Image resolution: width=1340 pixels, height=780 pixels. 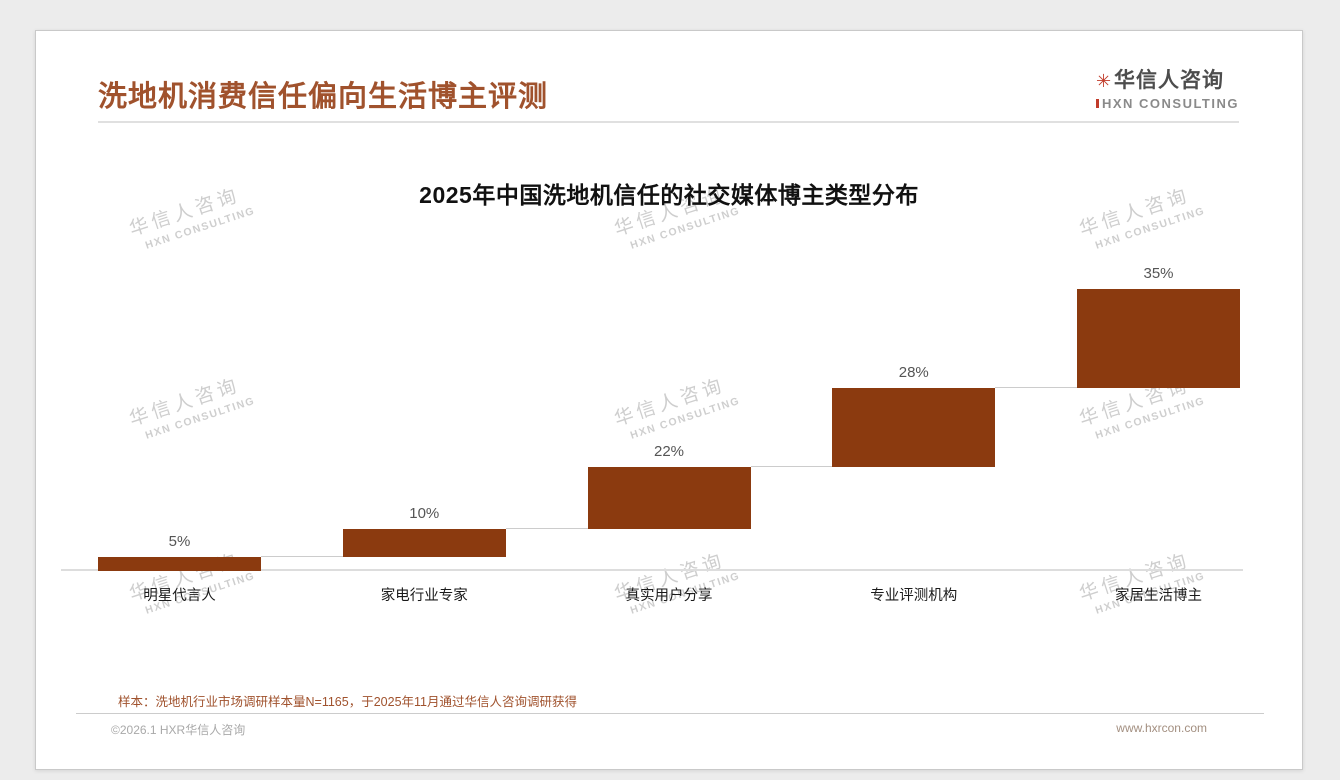 What do you see at coordinates (1161, 728) in the screenshot?
I see `footer-website: www.hxrcon.com` at bounding box center [1161, 728].